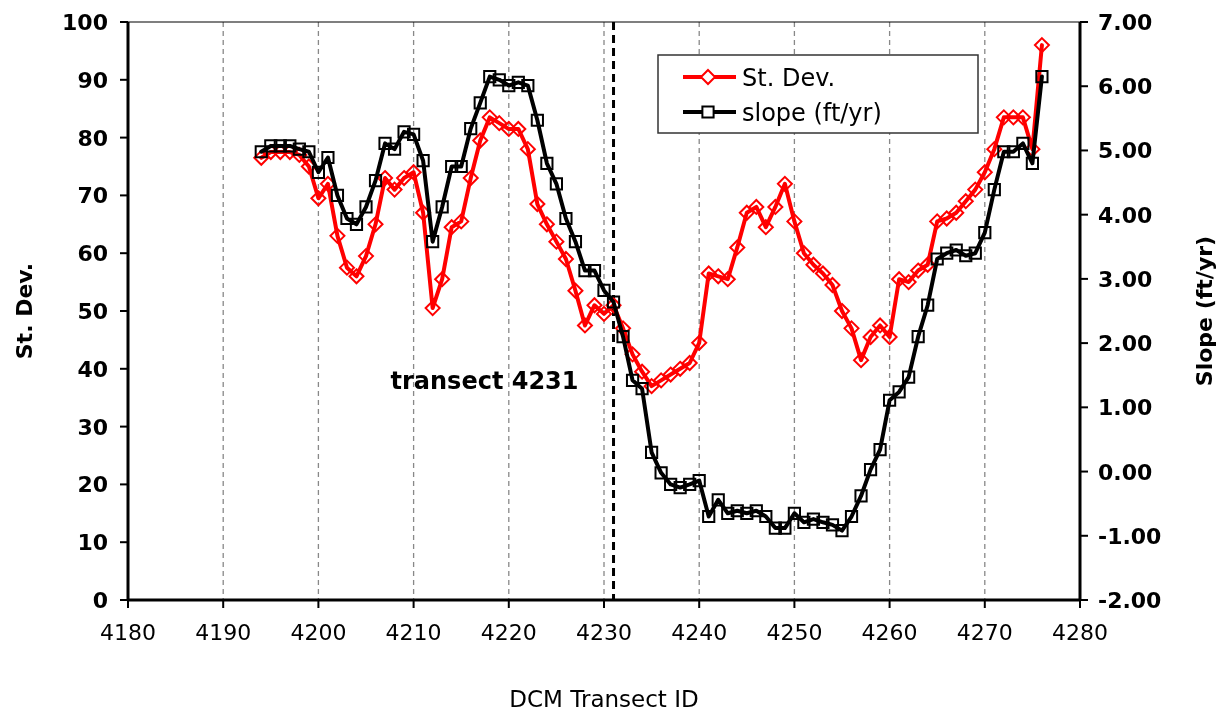 This screenshot has height=709, width=1225. I want to click on y-tick-label: 60, so click(92, 254).